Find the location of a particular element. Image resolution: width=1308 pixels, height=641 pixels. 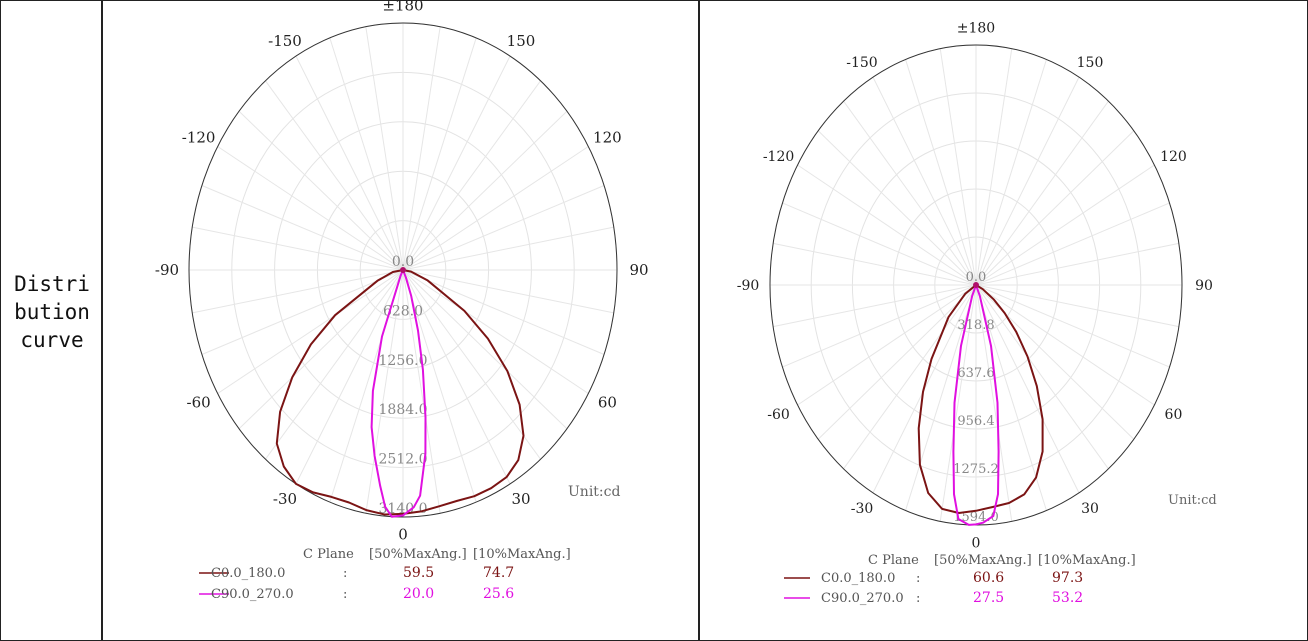

legend-header-50: [50%MaxAng.] is located at coordinates (983, 560).